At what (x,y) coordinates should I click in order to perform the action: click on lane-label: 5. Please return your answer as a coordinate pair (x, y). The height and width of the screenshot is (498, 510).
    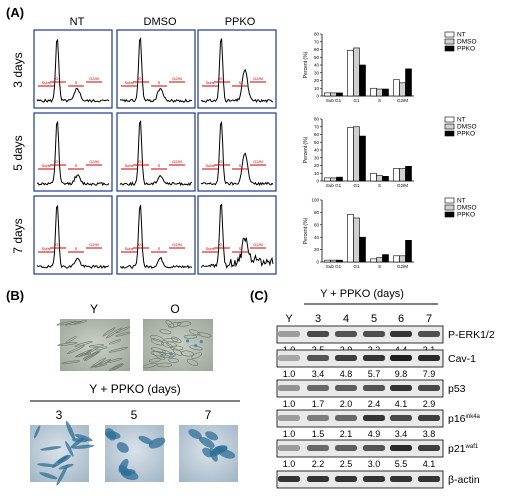
    Looking at the image, I should click on (374, 319).